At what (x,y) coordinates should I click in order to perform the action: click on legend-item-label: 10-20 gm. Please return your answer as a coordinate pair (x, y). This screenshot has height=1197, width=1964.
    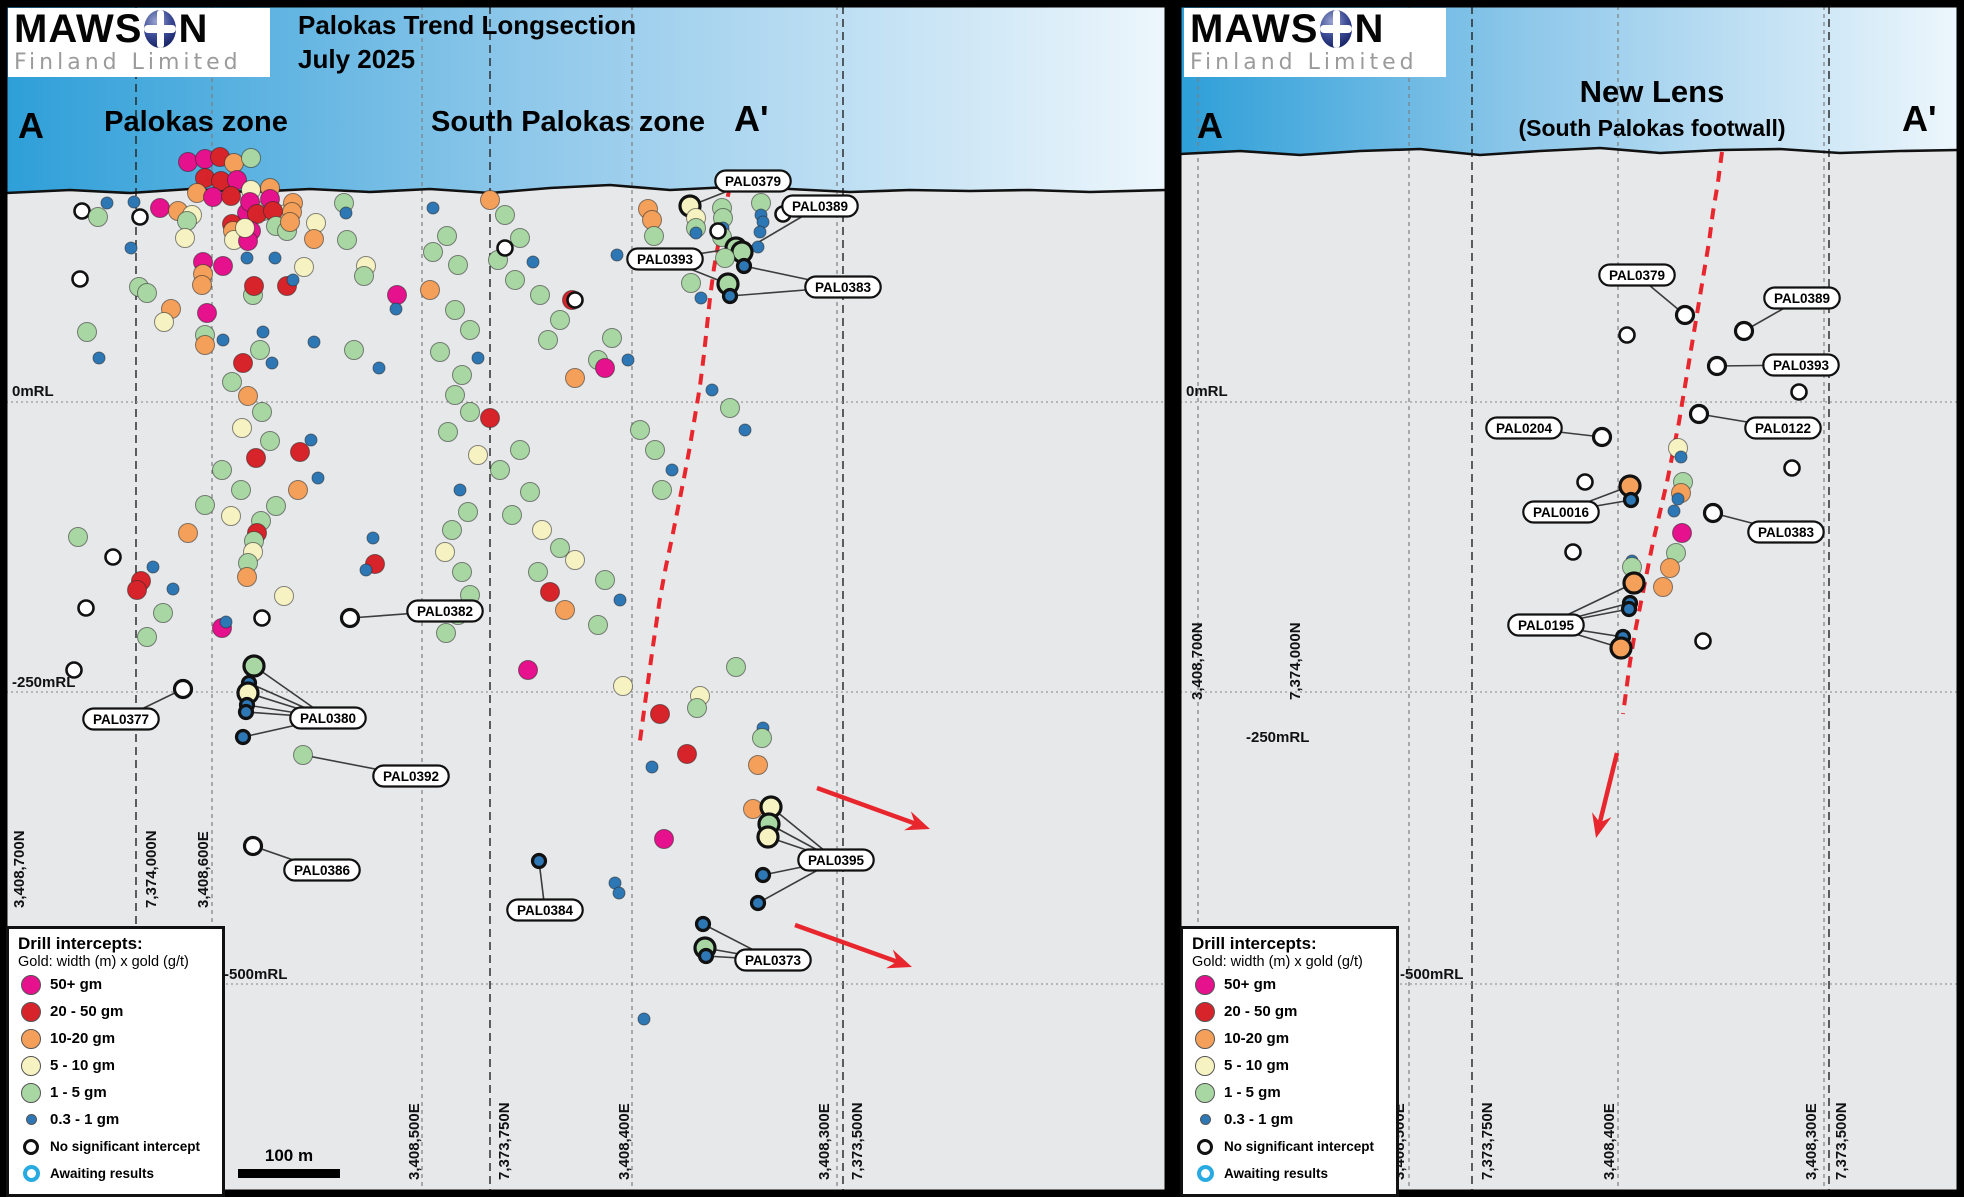
    Looking at the image, I should click on (83, 1038).